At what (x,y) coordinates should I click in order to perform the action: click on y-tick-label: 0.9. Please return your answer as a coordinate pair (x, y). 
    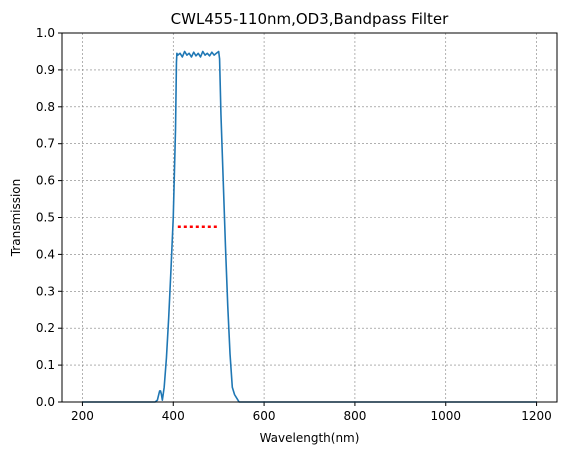
    Looking at the image, I should click on (45, 70).